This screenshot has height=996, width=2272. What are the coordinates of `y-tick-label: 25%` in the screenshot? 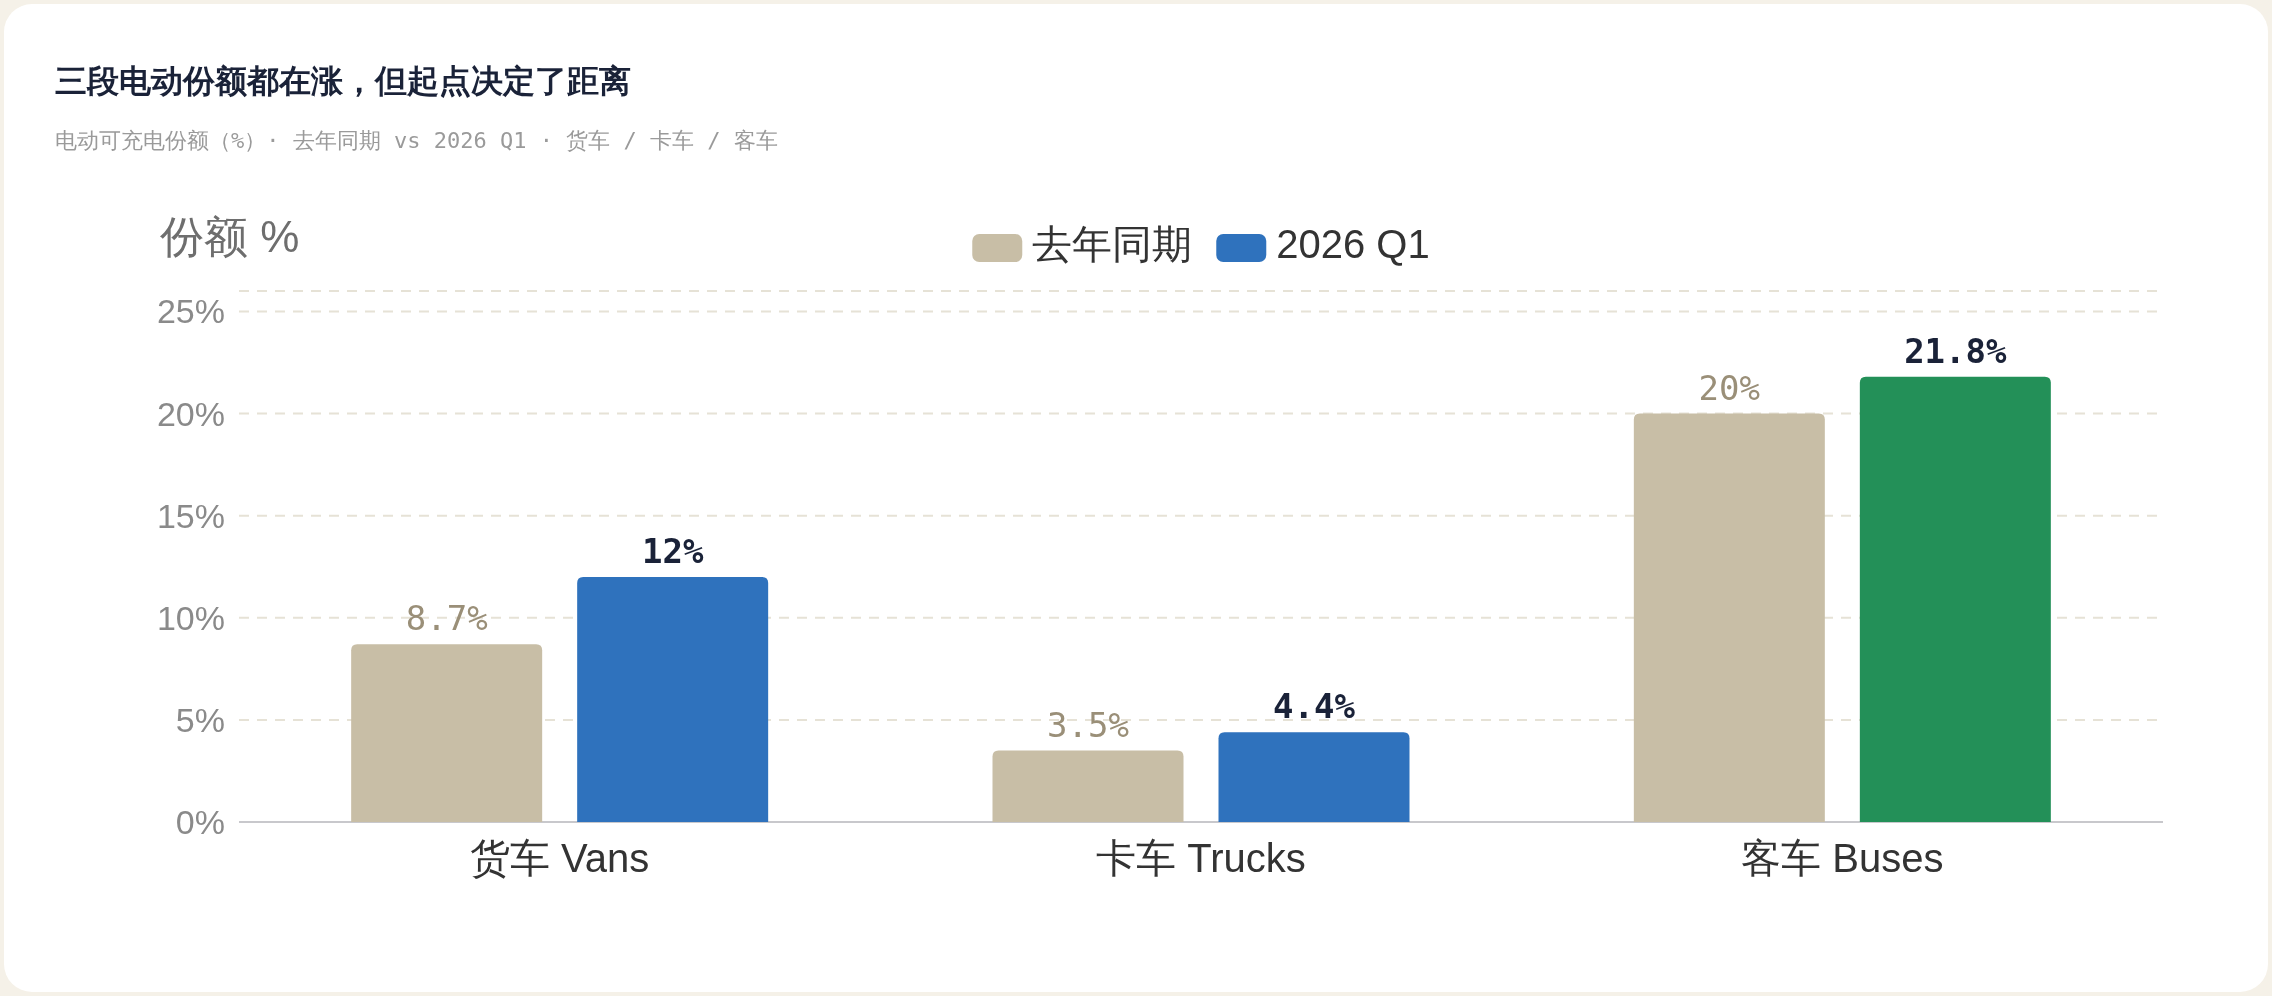 It's located at (190, 311).